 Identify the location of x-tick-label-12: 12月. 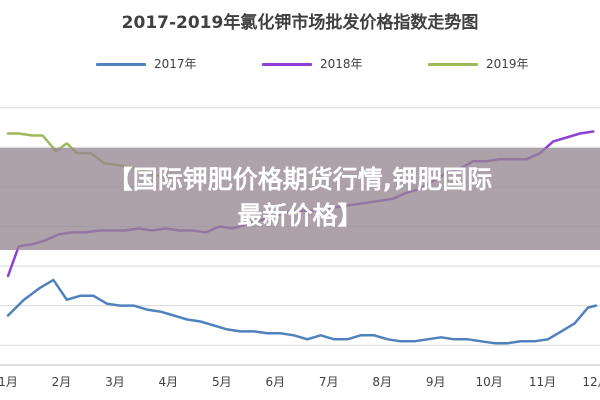
(591, 382).